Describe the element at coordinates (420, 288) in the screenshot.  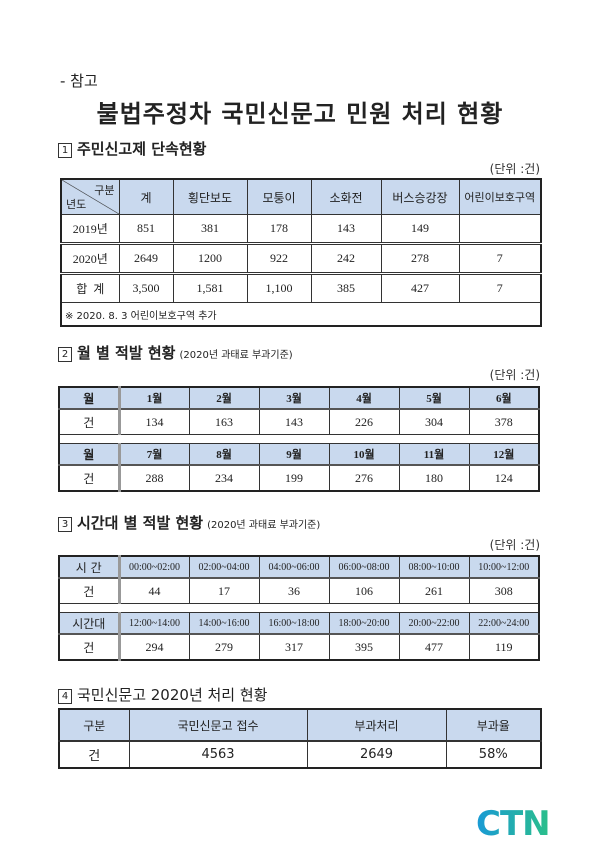
I see `cell: 427` at that location.